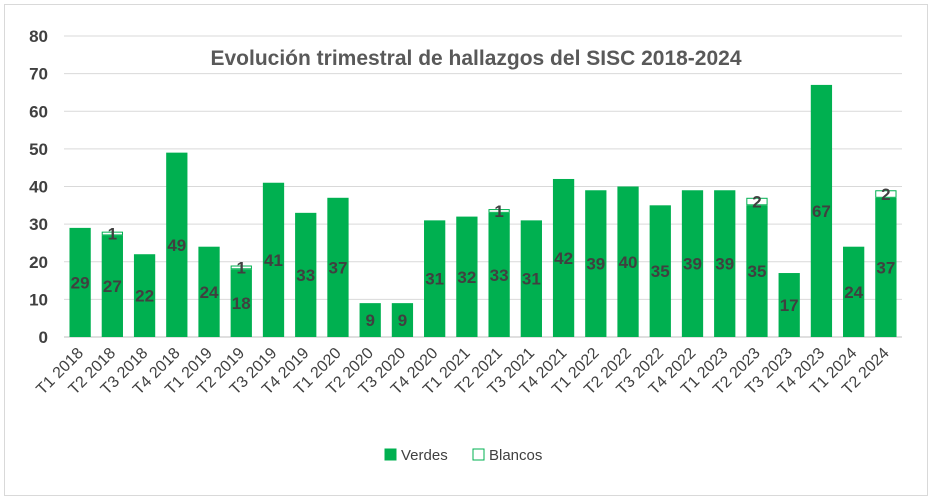 This screenshot has height=502, width=934. Describe the element at coordinates (38, 36) in the screenshot. I see `y-tick-label: 80` at that location.